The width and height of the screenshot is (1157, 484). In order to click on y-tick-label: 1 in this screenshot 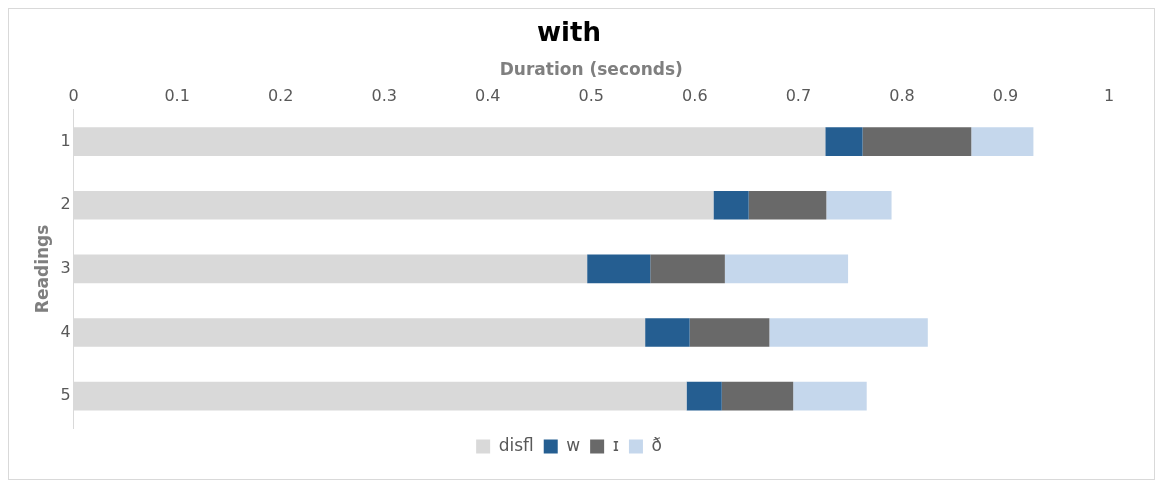, I will do `click(65, 140)`.